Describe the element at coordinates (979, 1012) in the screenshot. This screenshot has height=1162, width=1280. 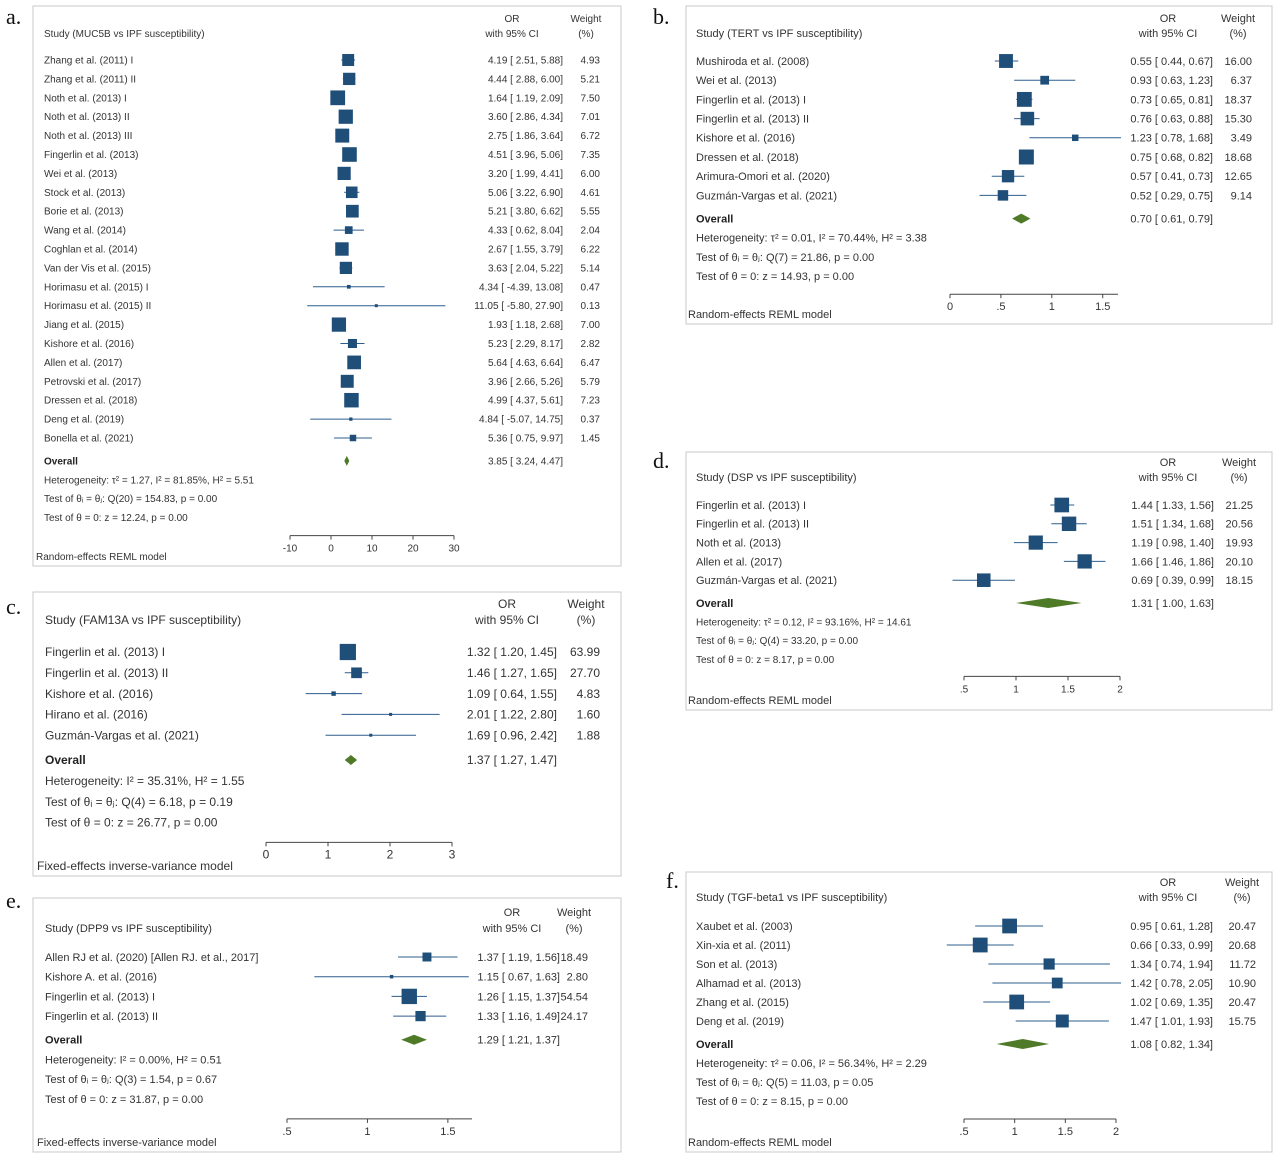
I see `panel-frame-f` at that location.